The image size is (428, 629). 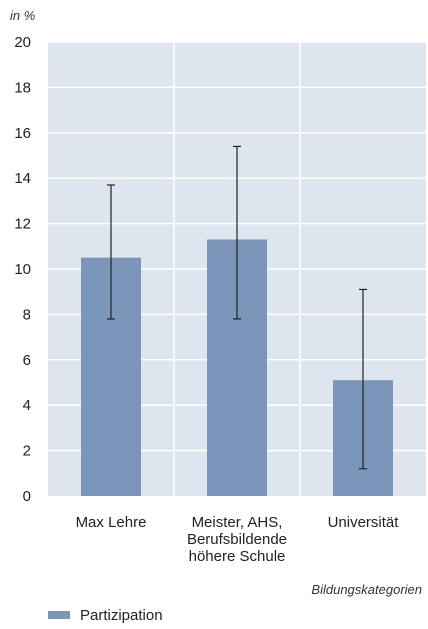 What do you see at coordinates (27, 314) in the screenshot?
I see `y-tick-label: 8` at bounding box center [27, 314].